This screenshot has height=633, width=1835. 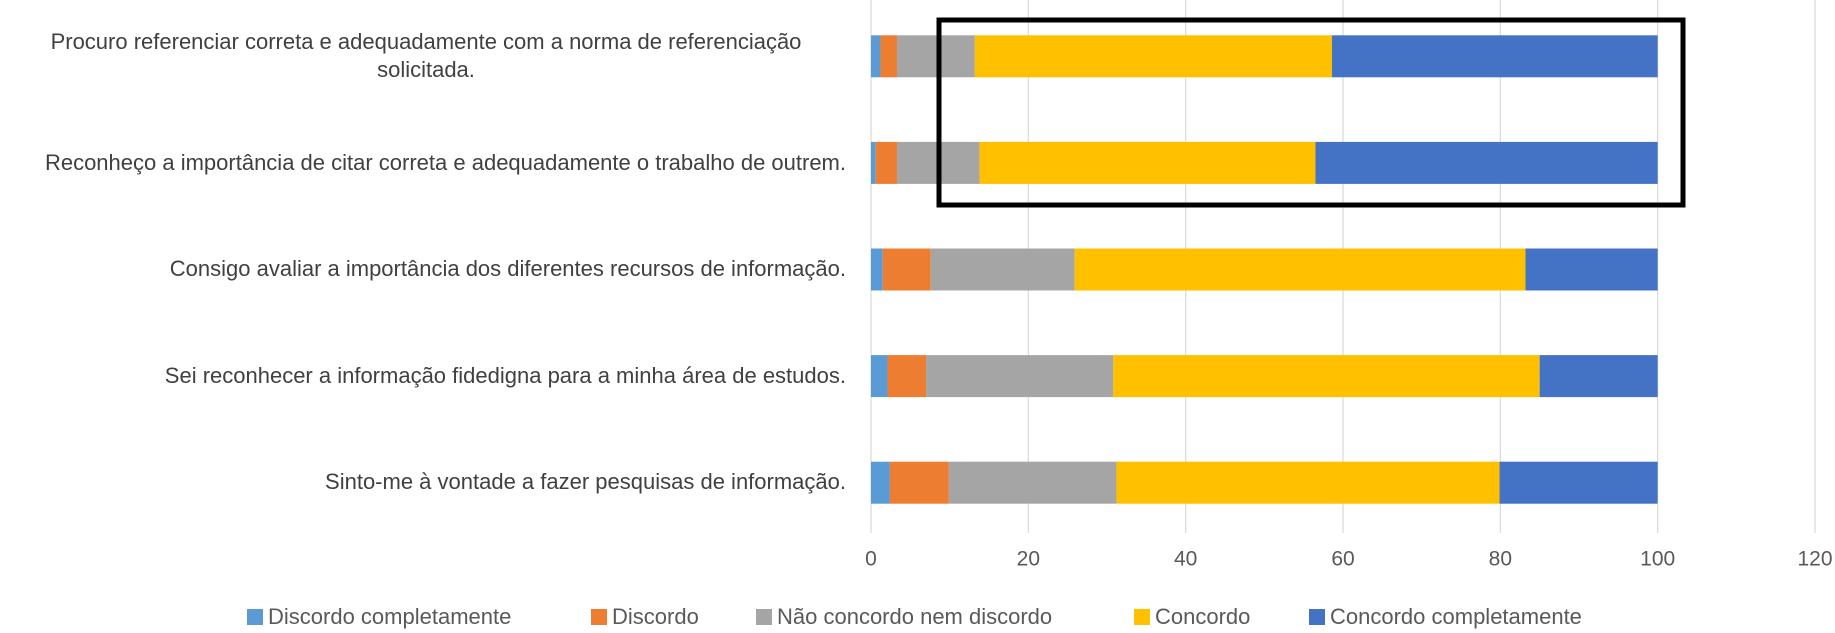 I want to click on x-tick-label: 100, so click(x=1657, y=559).